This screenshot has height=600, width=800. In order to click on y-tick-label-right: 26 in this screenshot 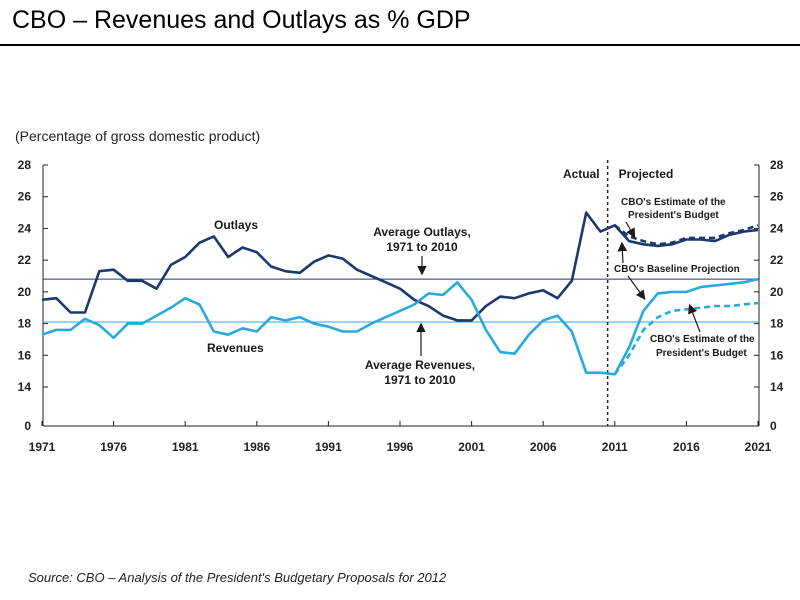, I will do `click(777, 197)`.